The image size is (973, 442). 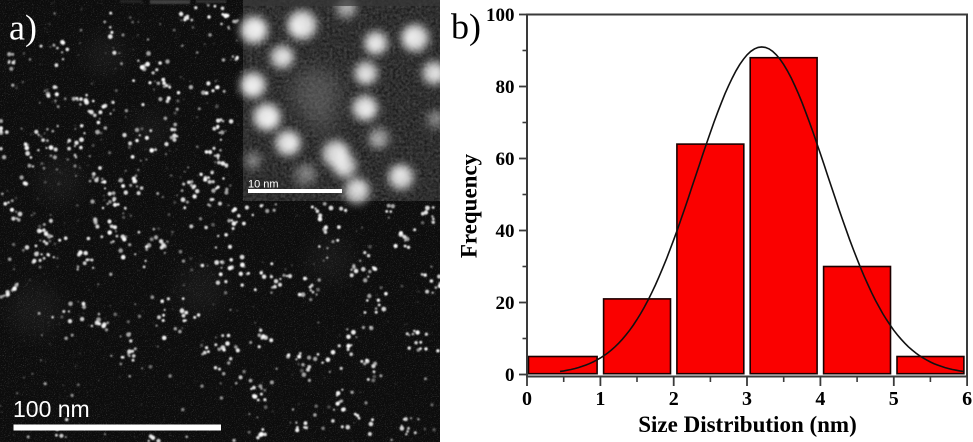 What do you see at coordinates (469, 205) in the screenshot?
I see `svg-text: Frequency` at bounding box center [469, 205].